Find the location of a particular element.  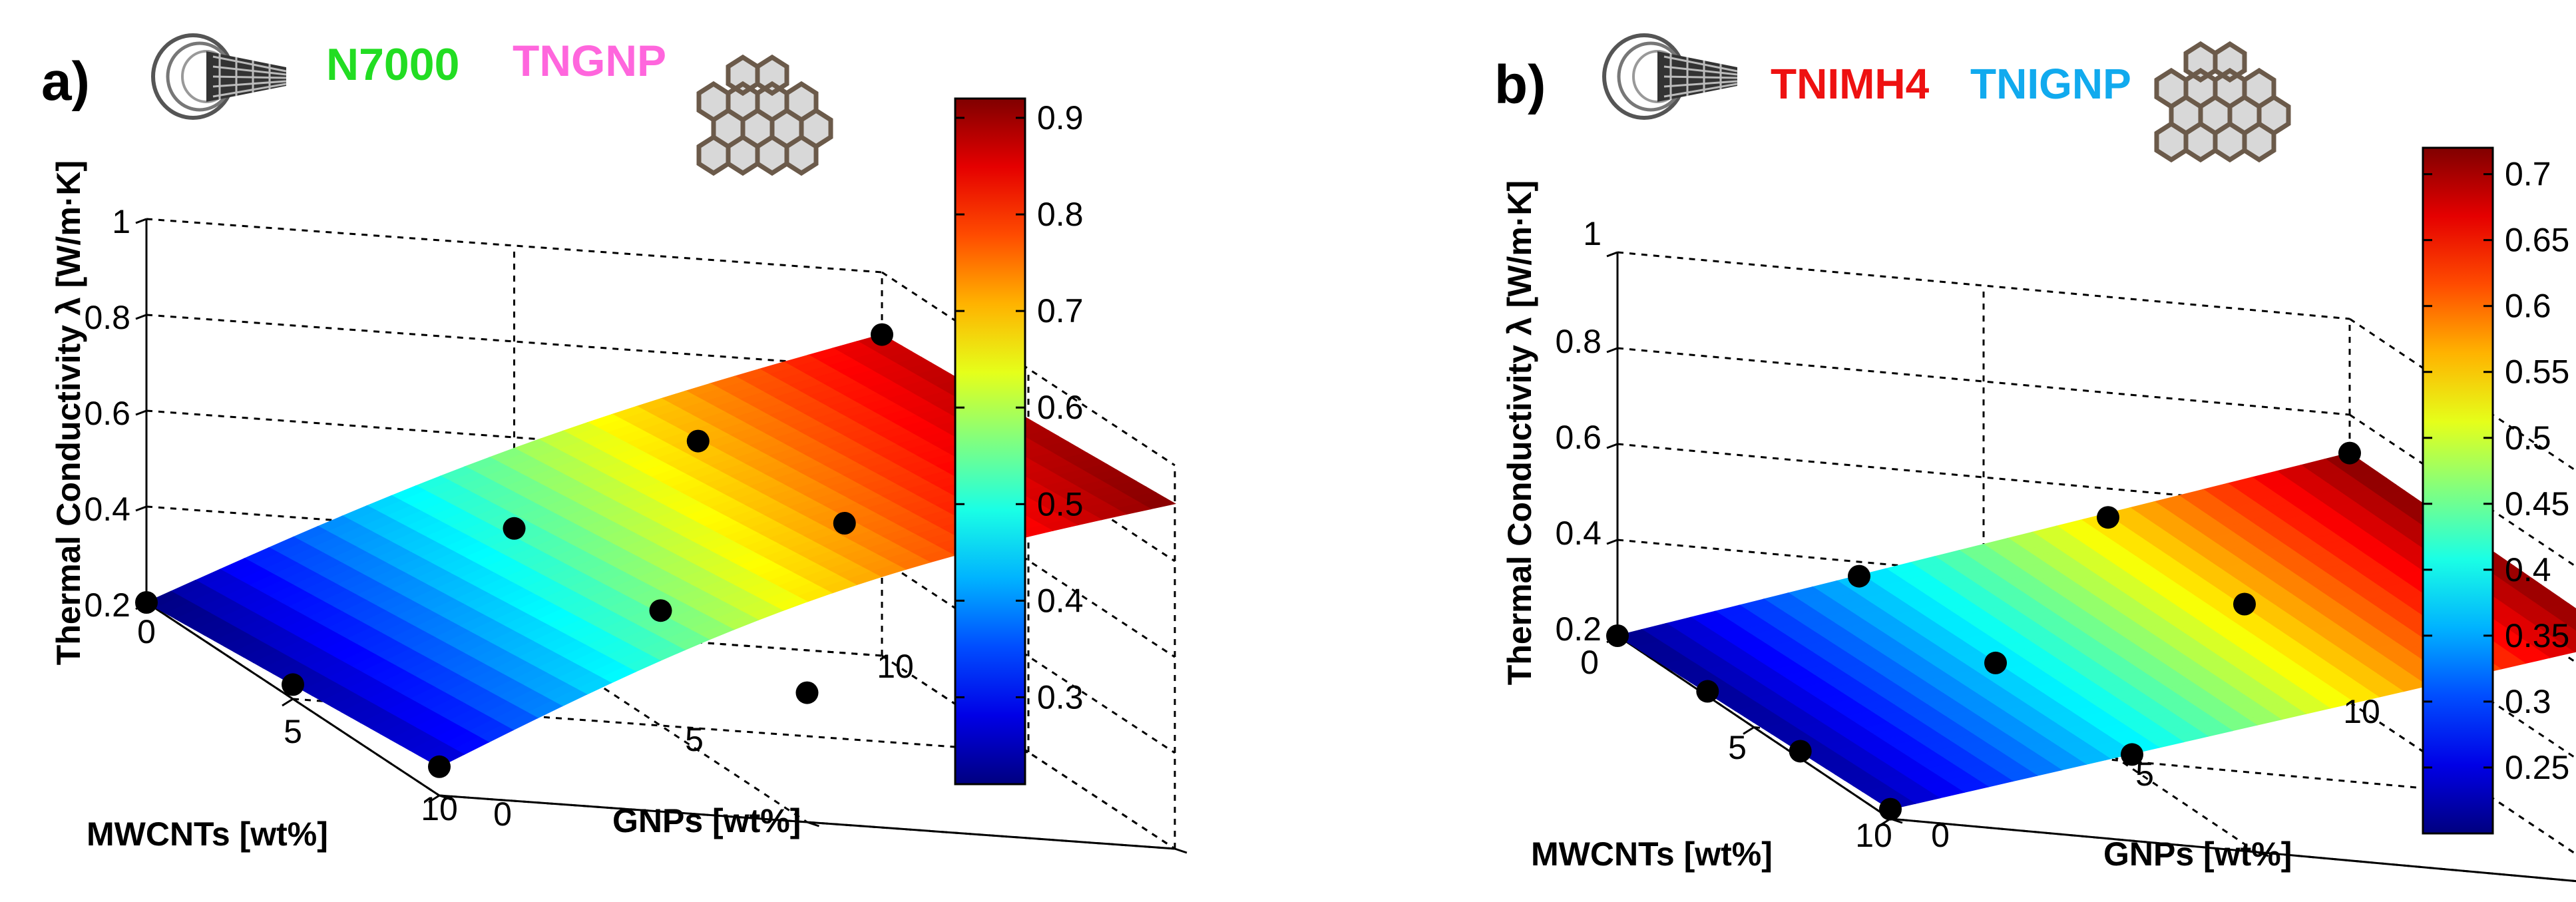

colorbar: 0.3 0.4 0.5 0.6 0.7 0.8 0.9 is located at coordinates (1019, 441).